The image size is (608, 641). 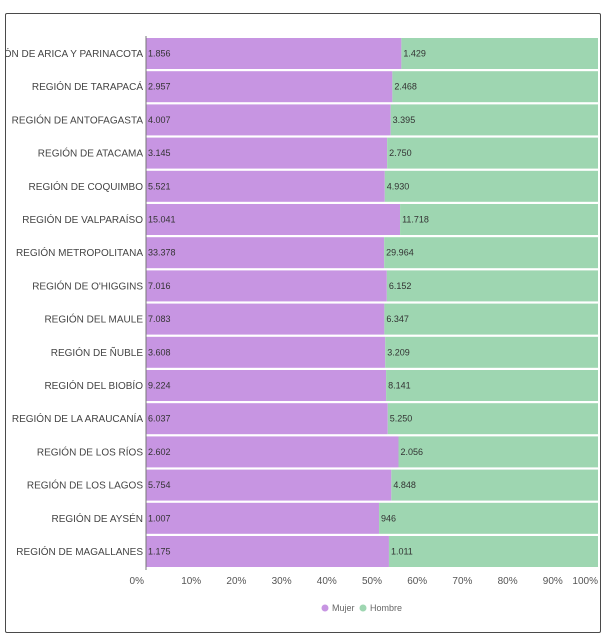 What do you see at coordinates (493, 551) in the screenshot?
I see `bar-hombre-region-de-magallanes` at bounding box center [493, 551].